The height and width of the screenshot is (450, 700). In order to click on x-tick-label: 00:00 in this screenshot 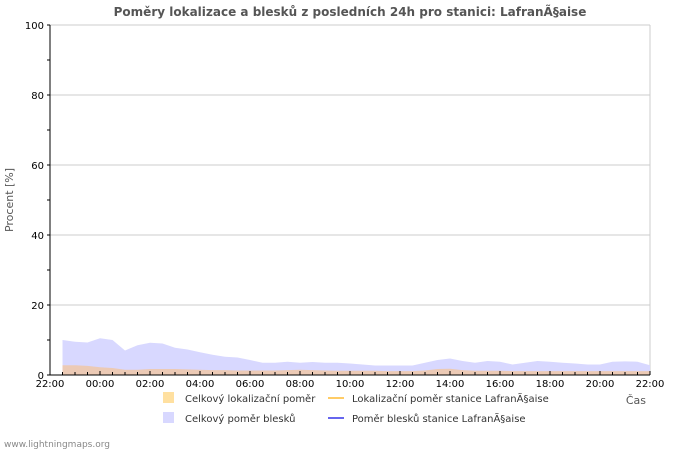, I will do `click(100, 384)`.